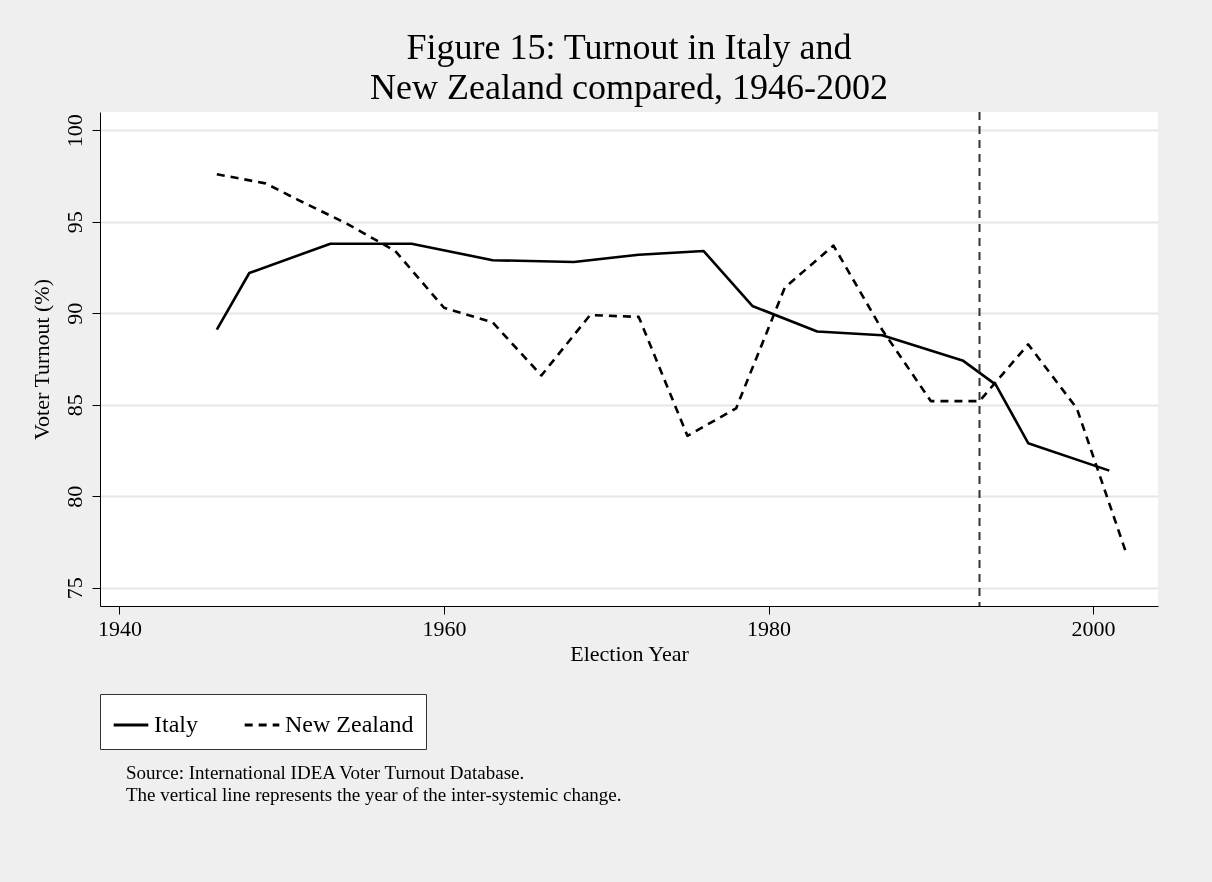  I want to click on legend-label: Italy, so click(176, 724).